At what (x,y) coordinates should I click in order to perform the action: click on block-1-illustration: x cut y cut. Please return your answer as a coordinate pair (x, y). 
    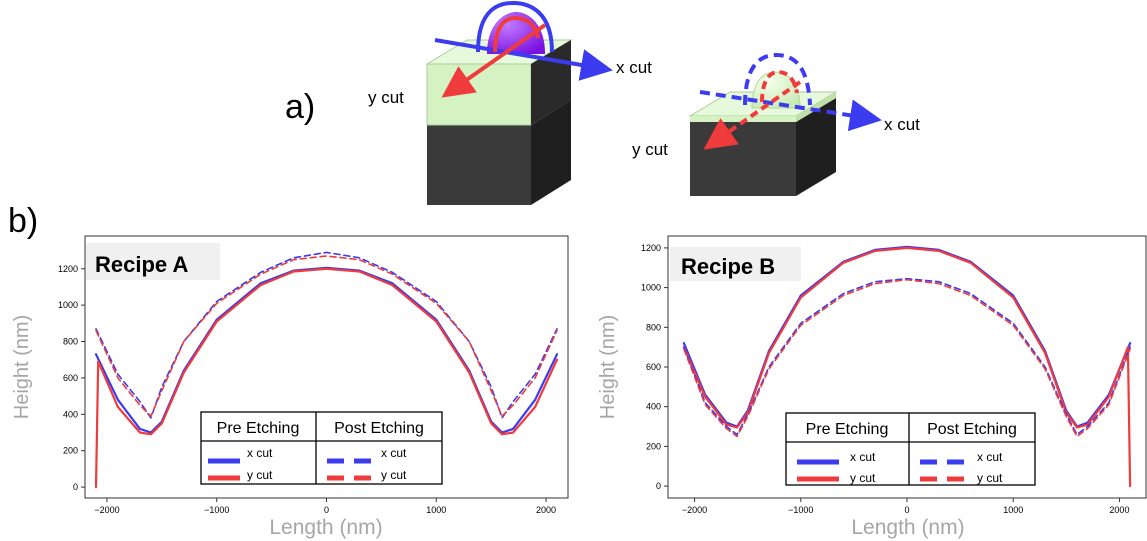
    Looking at the image, I should click on (510, 102).